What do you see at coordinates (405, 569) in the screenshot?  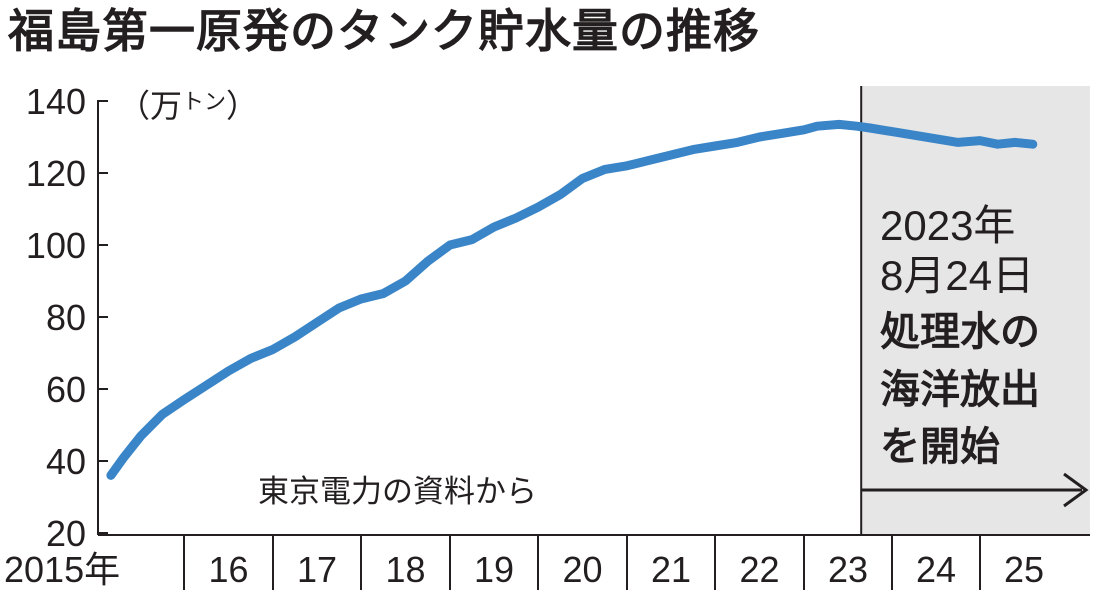 I see `x-tick-label: 18` at bounding box center [405, 569].